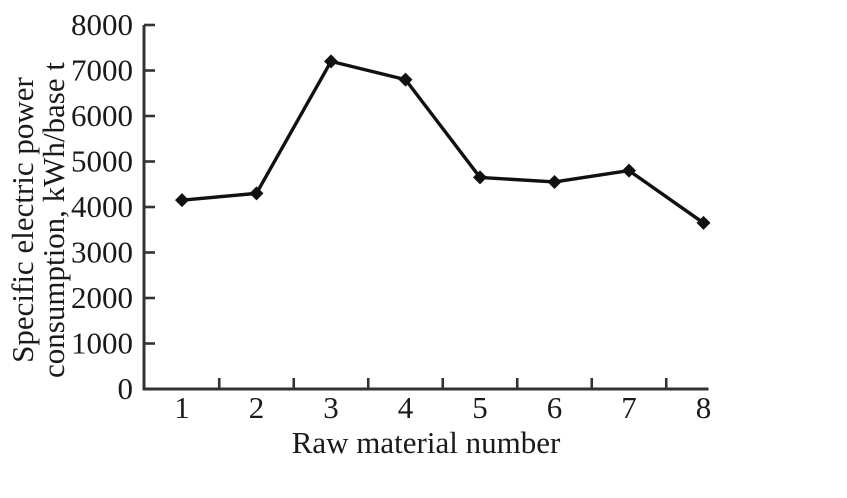  What do you see at coordinates (102, 161) in the screenshot?
I see `y-tick-label: 5000` at bounding box center [102, 161].